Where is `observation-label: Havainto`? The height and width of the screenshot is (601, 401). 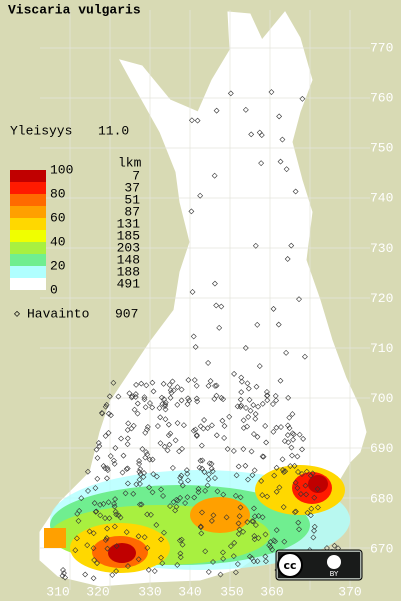
observation-label: Havainto is located at coordinates (58, 313).